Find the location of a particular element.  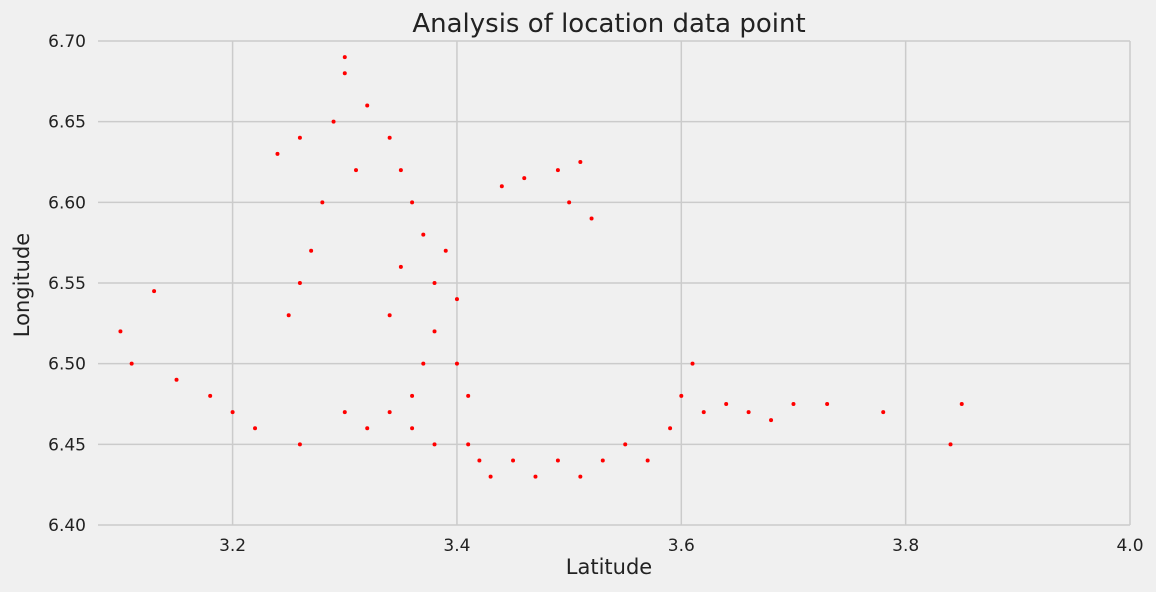

y-tick-label: 6.45 is located at coordinates (67, 445).